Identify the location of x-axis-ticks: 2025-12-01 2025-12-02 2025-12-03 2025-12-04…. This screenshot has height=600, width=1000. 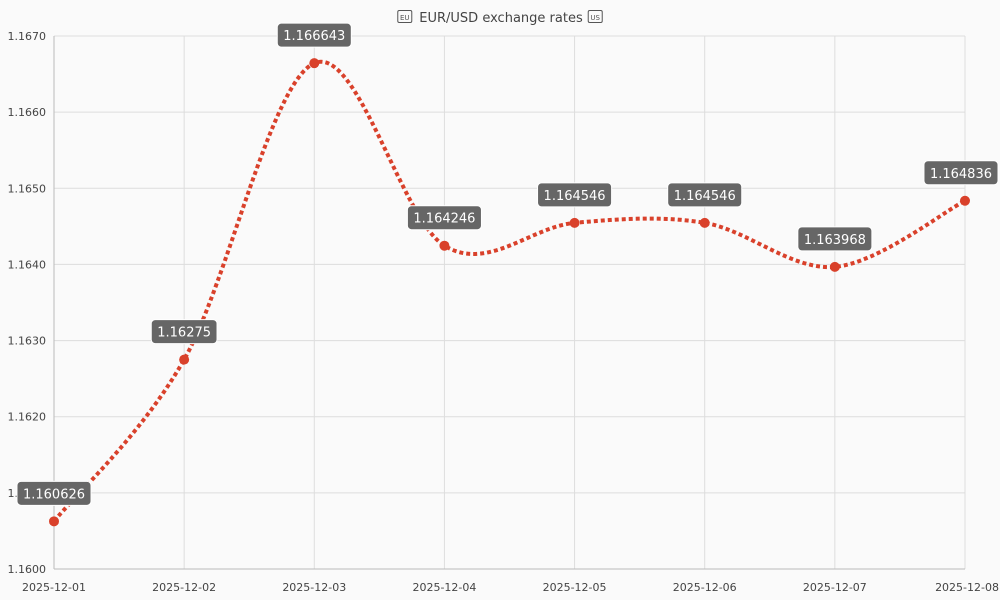
(510, 587).